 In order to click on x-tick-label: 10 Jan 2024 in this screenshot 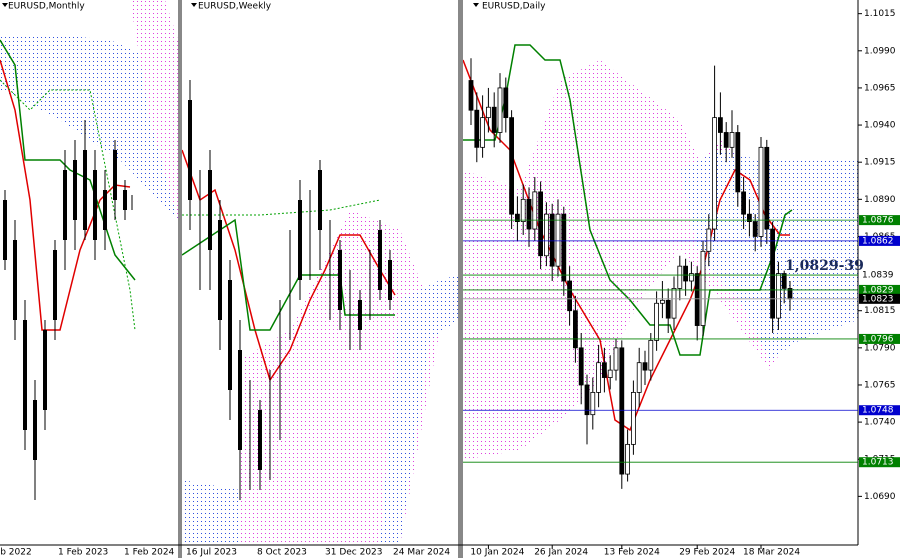, I will do `click(497, 553)`.